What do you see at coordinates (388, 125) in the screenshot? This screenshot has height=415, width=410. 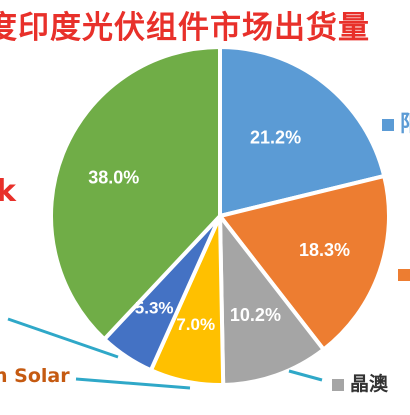 I see `legend-swatch-blue` at bounding box center [388, 125].